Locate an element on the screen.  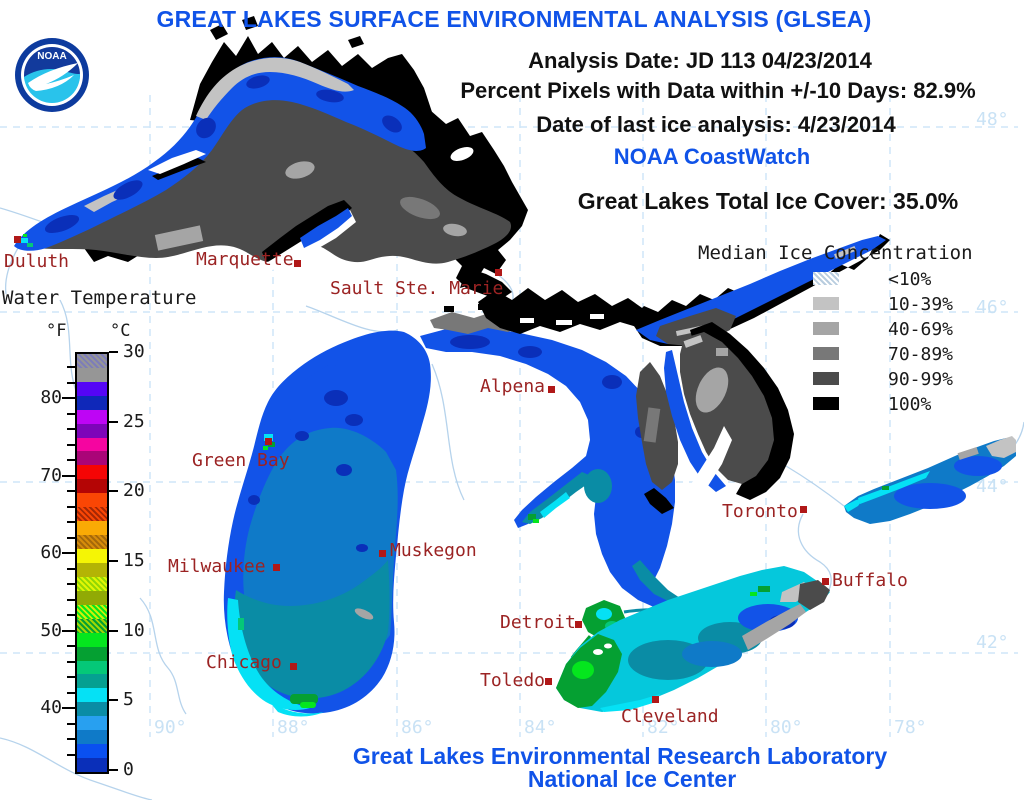
michigan-lime-chicago is located at coordinates (308, 705).